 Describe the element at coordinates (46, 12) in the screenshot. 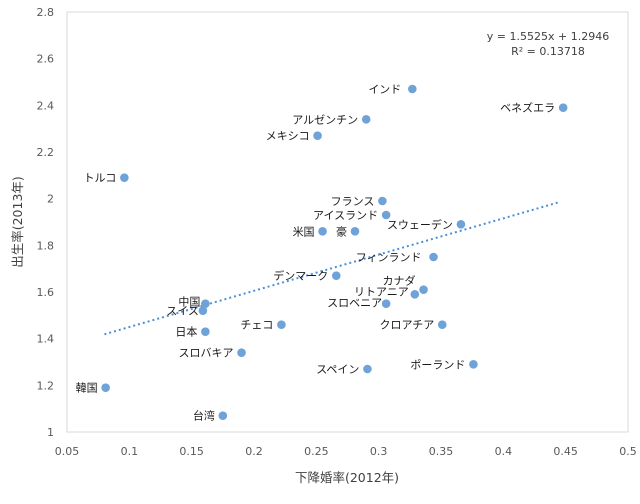

I see `y-tick-label: 2.8` at that location.